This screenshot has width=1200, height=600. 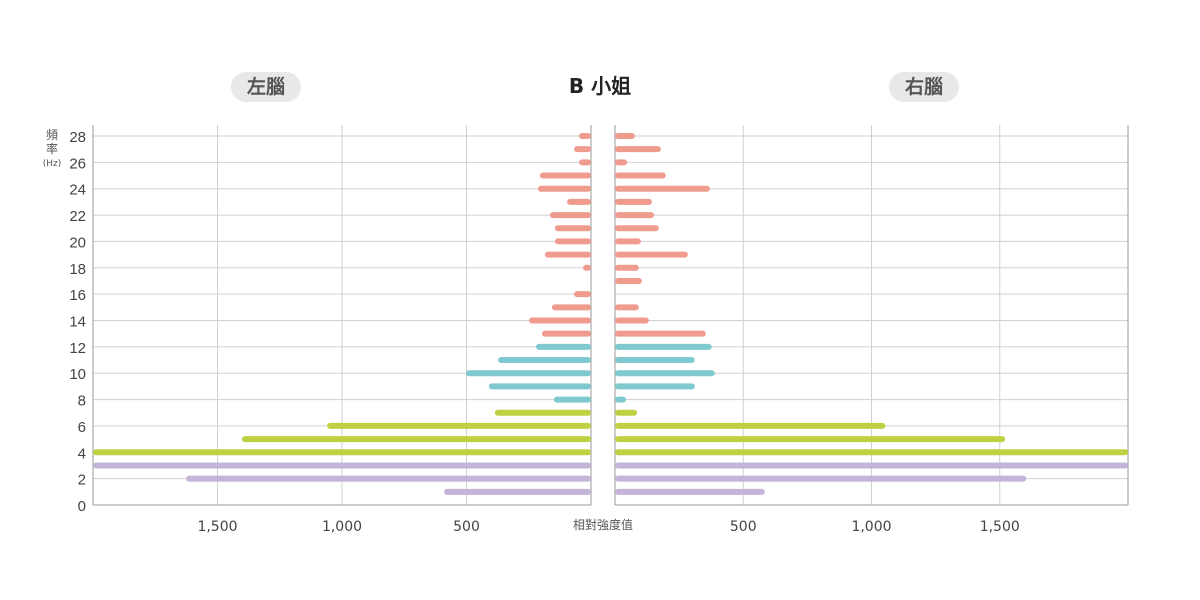 What do you see at coordinates (626, 412) in the screenshot?
I see `right-bar-7hz` at bounding box center [626, 412].